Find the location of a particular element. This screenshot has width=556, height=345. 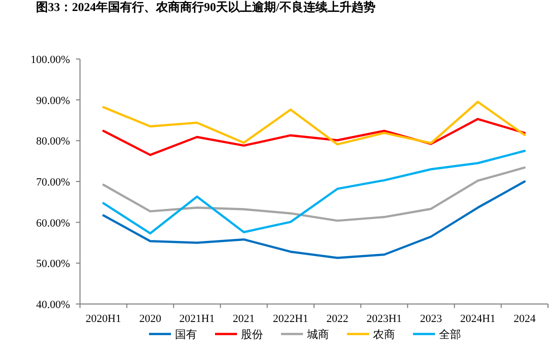

legend-label: 国有 is located at coordinates (186, 335).